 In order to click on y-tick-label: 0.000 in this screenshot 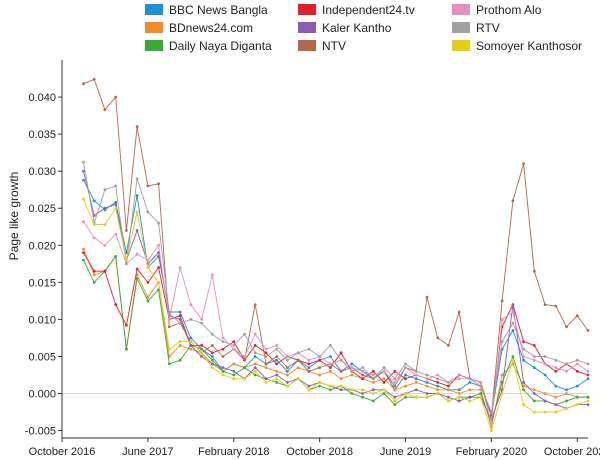, I will do `click(42, 395)`.